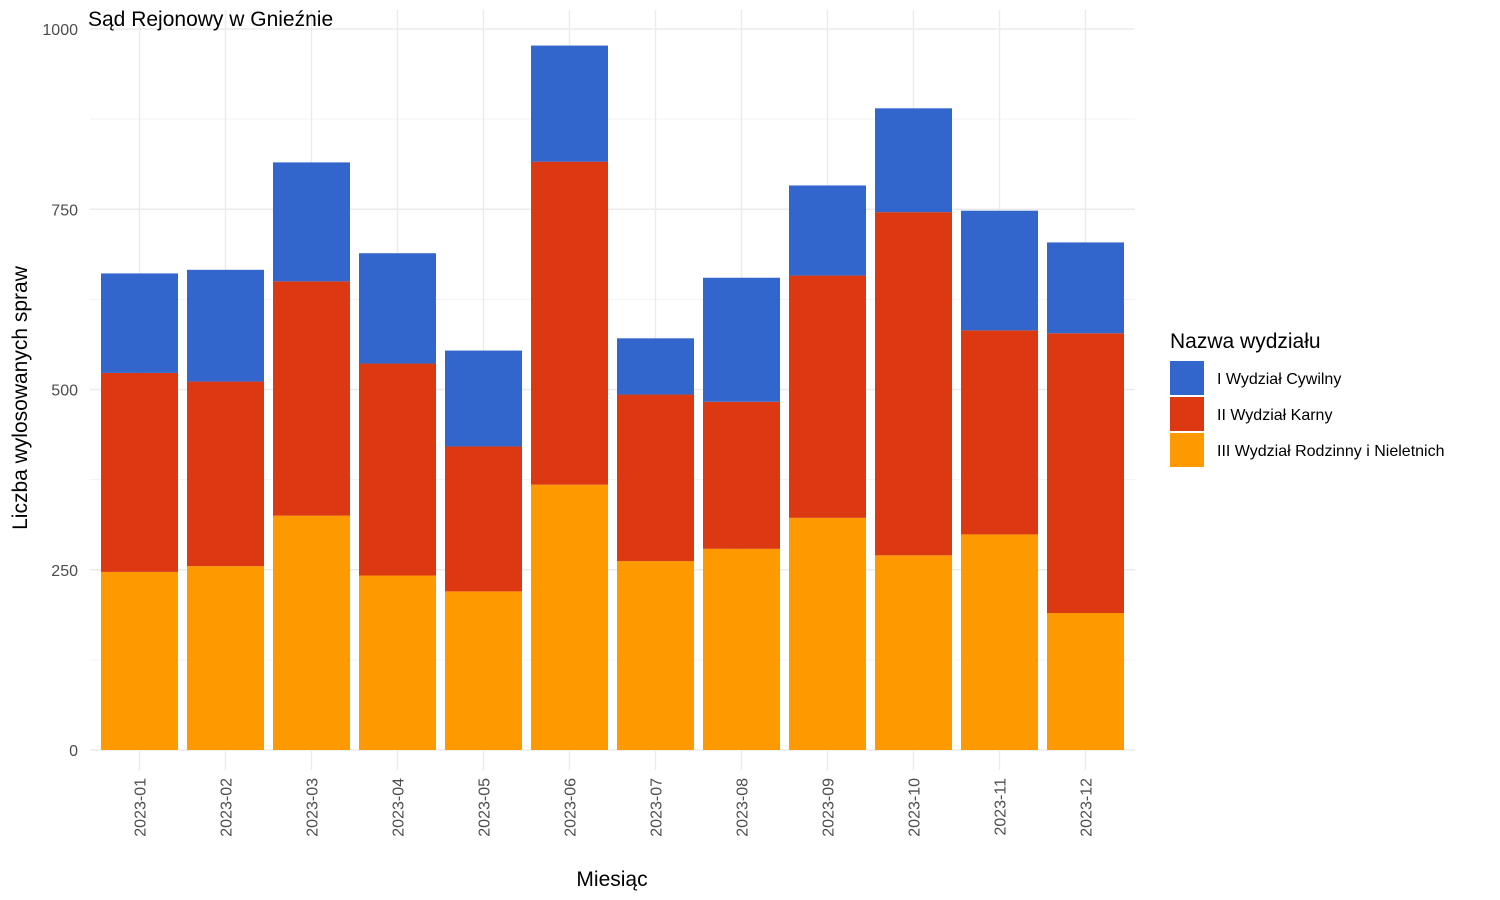  What do you see at coordinates (73, 751) in the screenshot?
I see `y-tick-label: 0` at bounding box center [73, 751].